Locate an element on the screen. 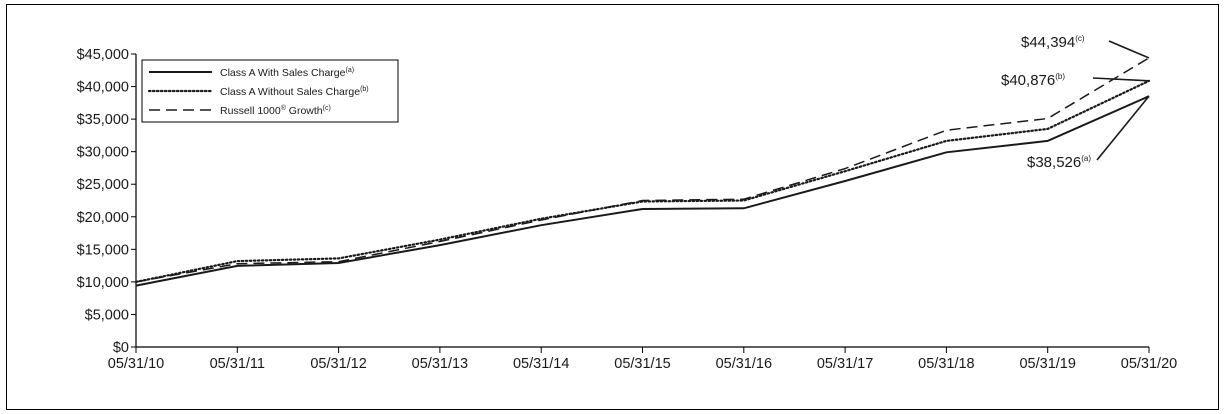  callout-footnote: (a) is located at coordinates (1086, 158).